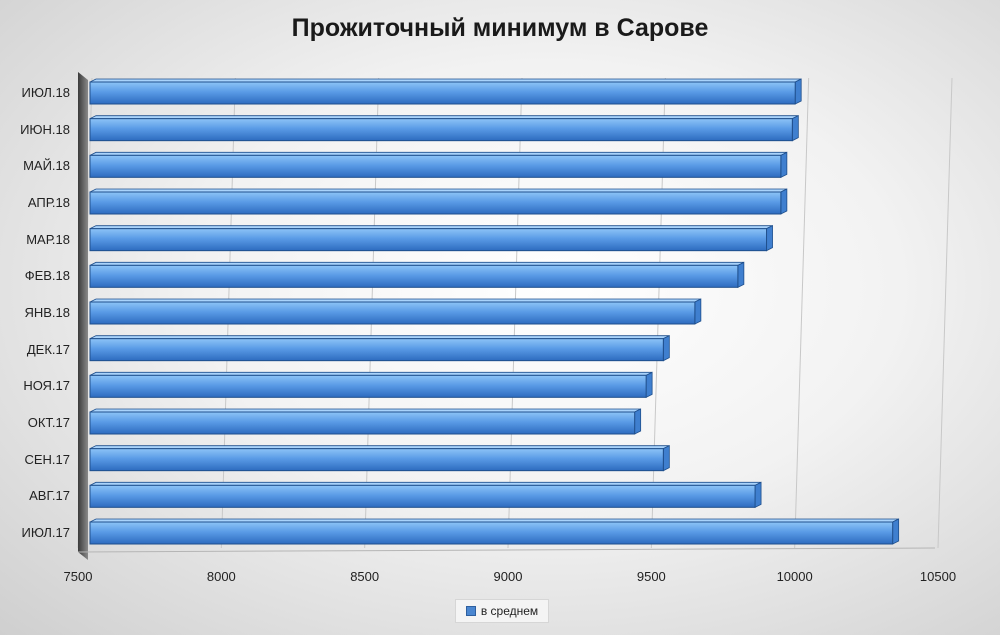  What do you see at coordinates (46, 92) in the screenshot?
I see `category-label: ИЮЛ.18` at bounding box center [46, 92].